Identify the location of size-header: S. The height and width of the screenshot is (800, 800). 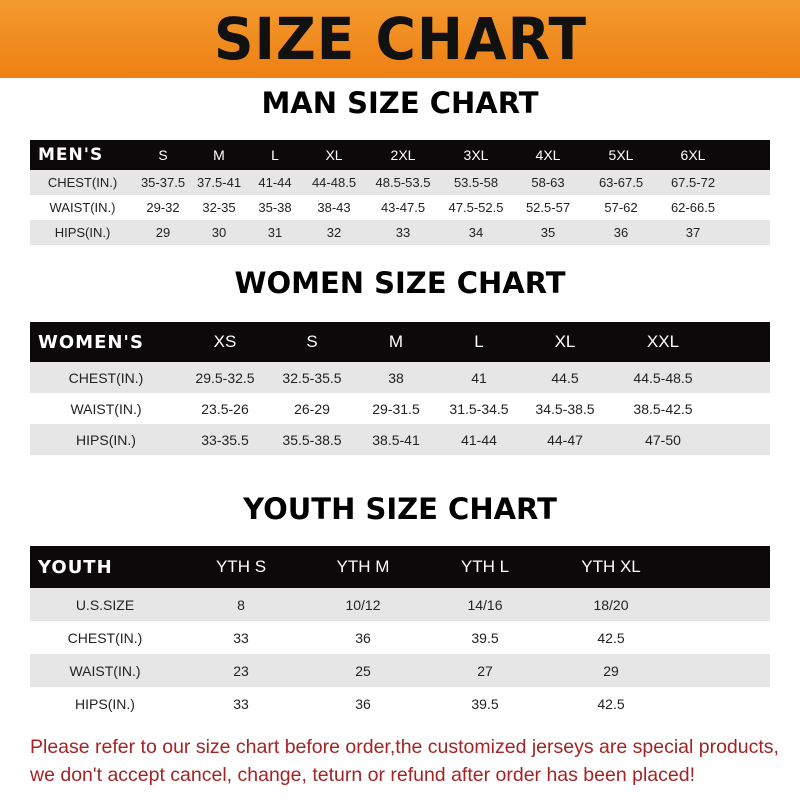
(163, 155).